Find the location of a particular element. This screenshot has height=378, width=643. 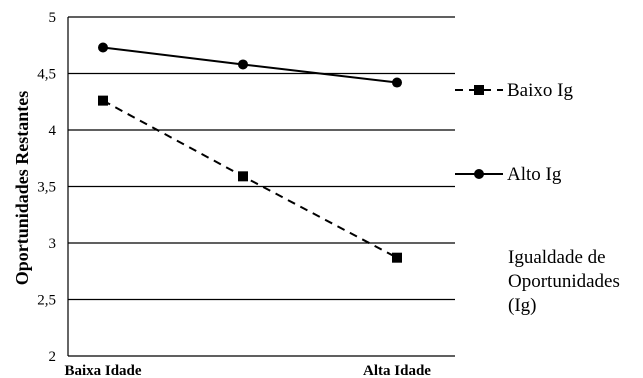

legend-title-line: (Ig) is located at coordinates (522, 305).